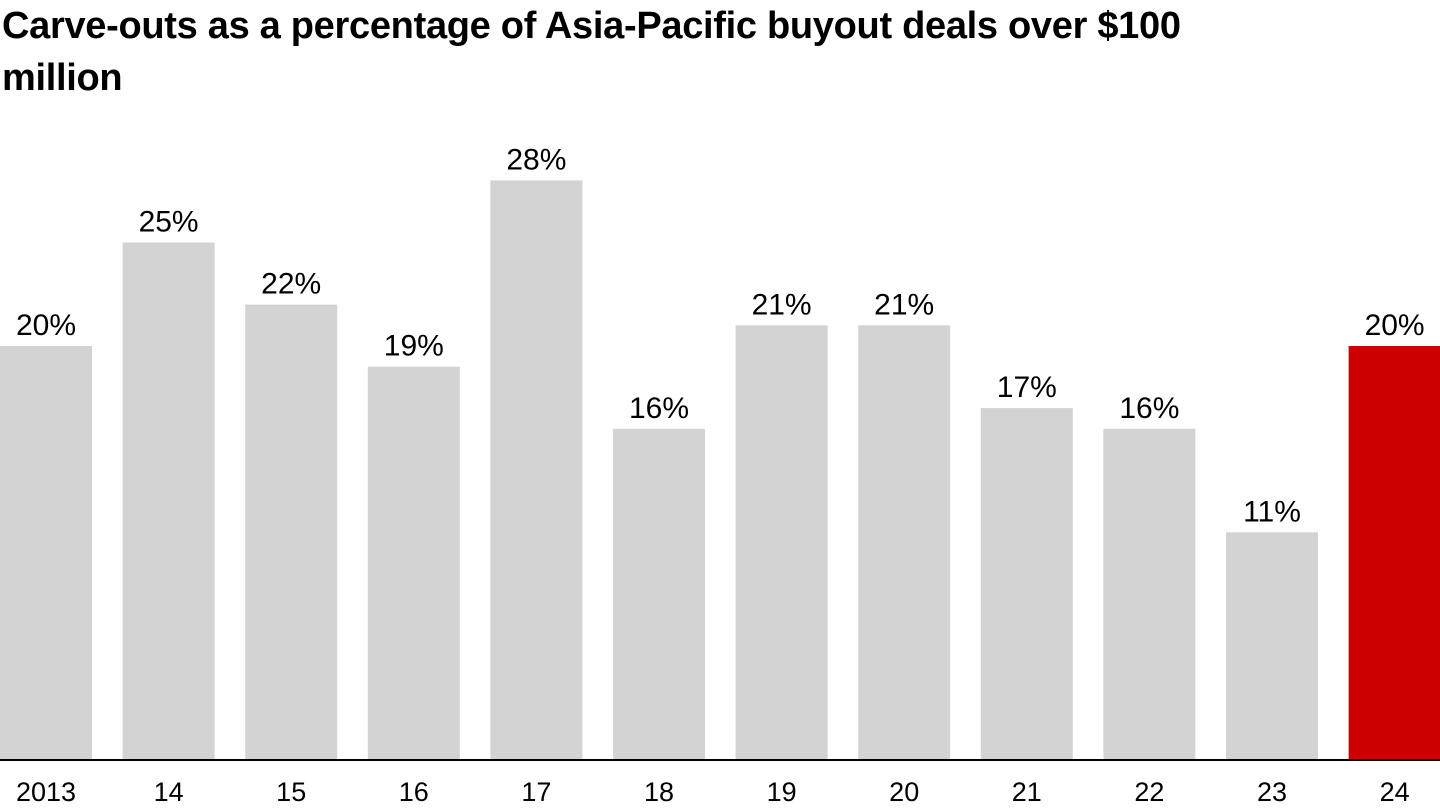 The image size is (1440, 810). Describe the element at coordinates (291, 284) in the screenshot. I see `value-label-15: 22%` at that location.